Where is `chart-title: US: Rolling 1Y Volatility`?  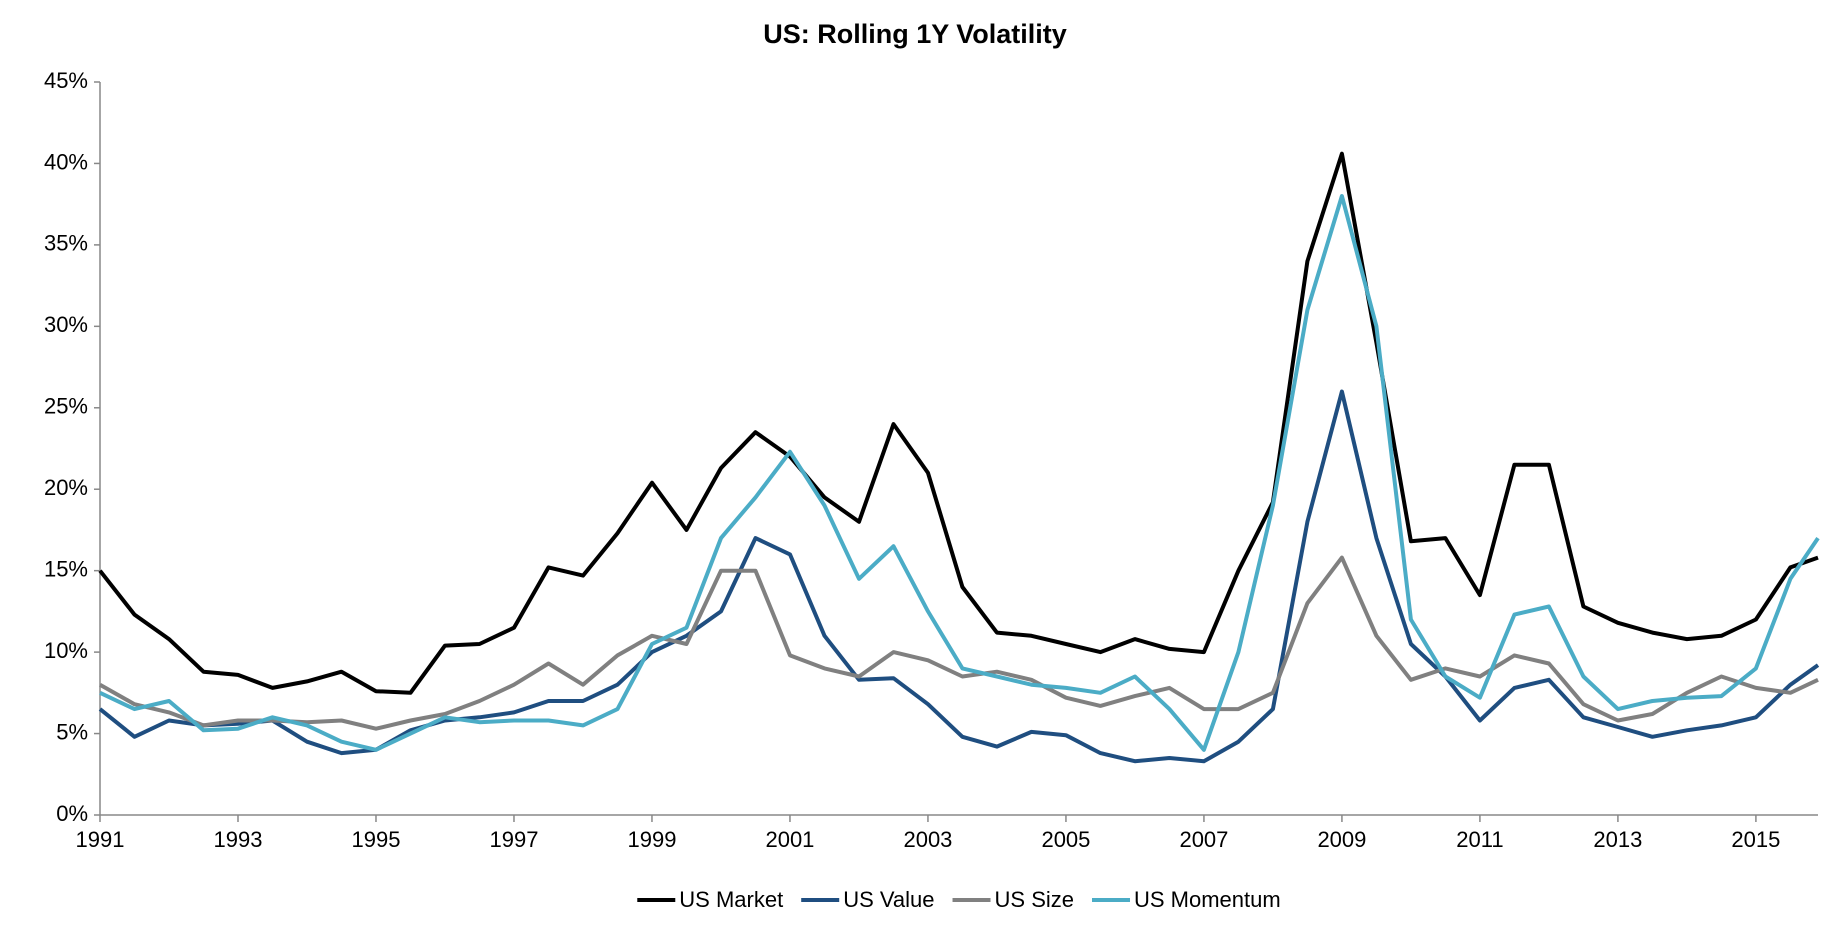 chart-title: US: Rolling 1Y Volatility is located at coordinates (915, 34).